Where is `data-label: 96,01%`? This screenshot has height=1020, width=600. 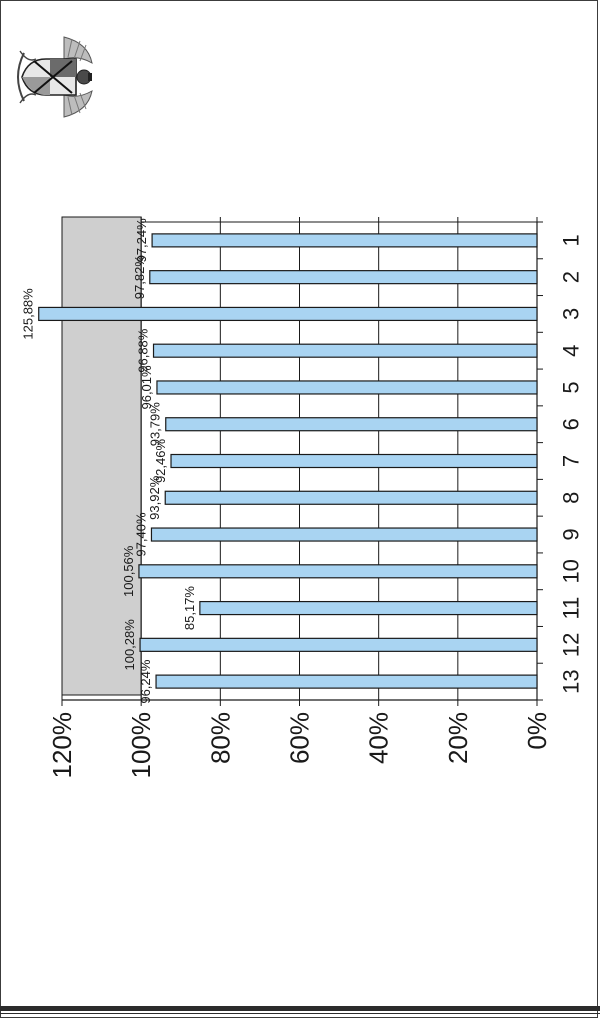
data-label: 96,01% is located at coordinates (146, 387).